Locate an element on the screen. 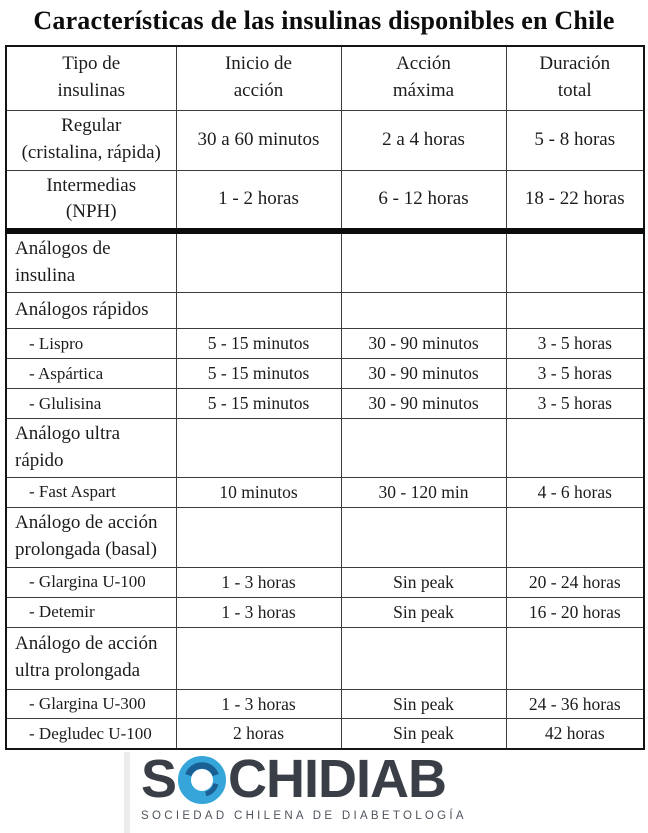  table-row-analogo-prolongada: Análogo de acción prolongada (basal) is located at coordinates (325, 537).